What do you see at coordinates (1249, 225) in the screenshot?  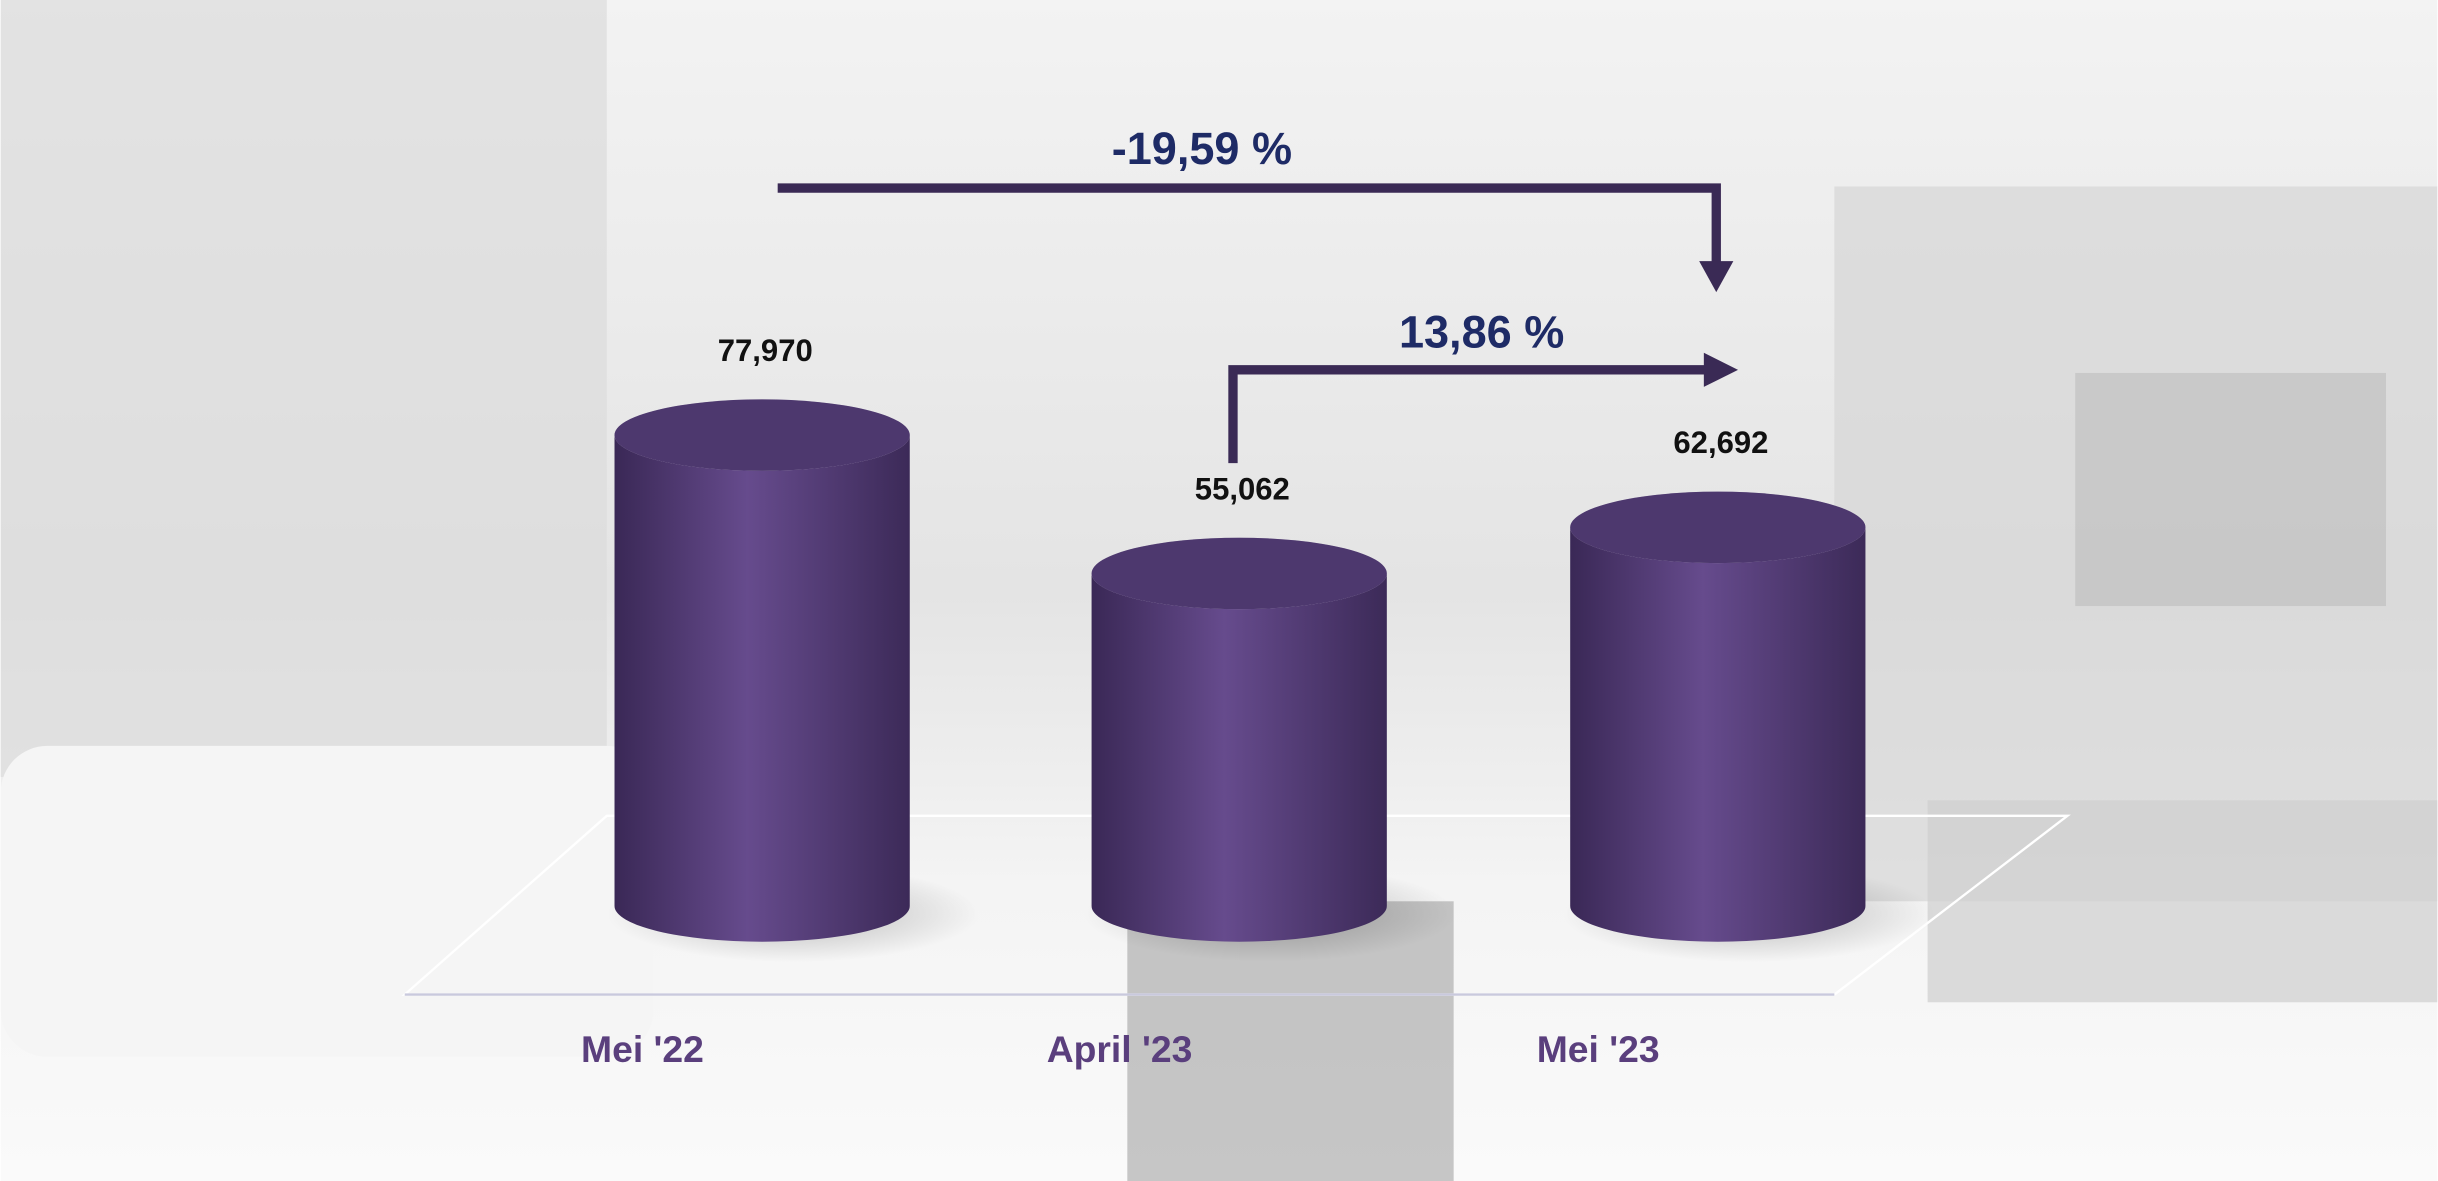 I see `arrow-yoy` at bounding box center [1249, 225].